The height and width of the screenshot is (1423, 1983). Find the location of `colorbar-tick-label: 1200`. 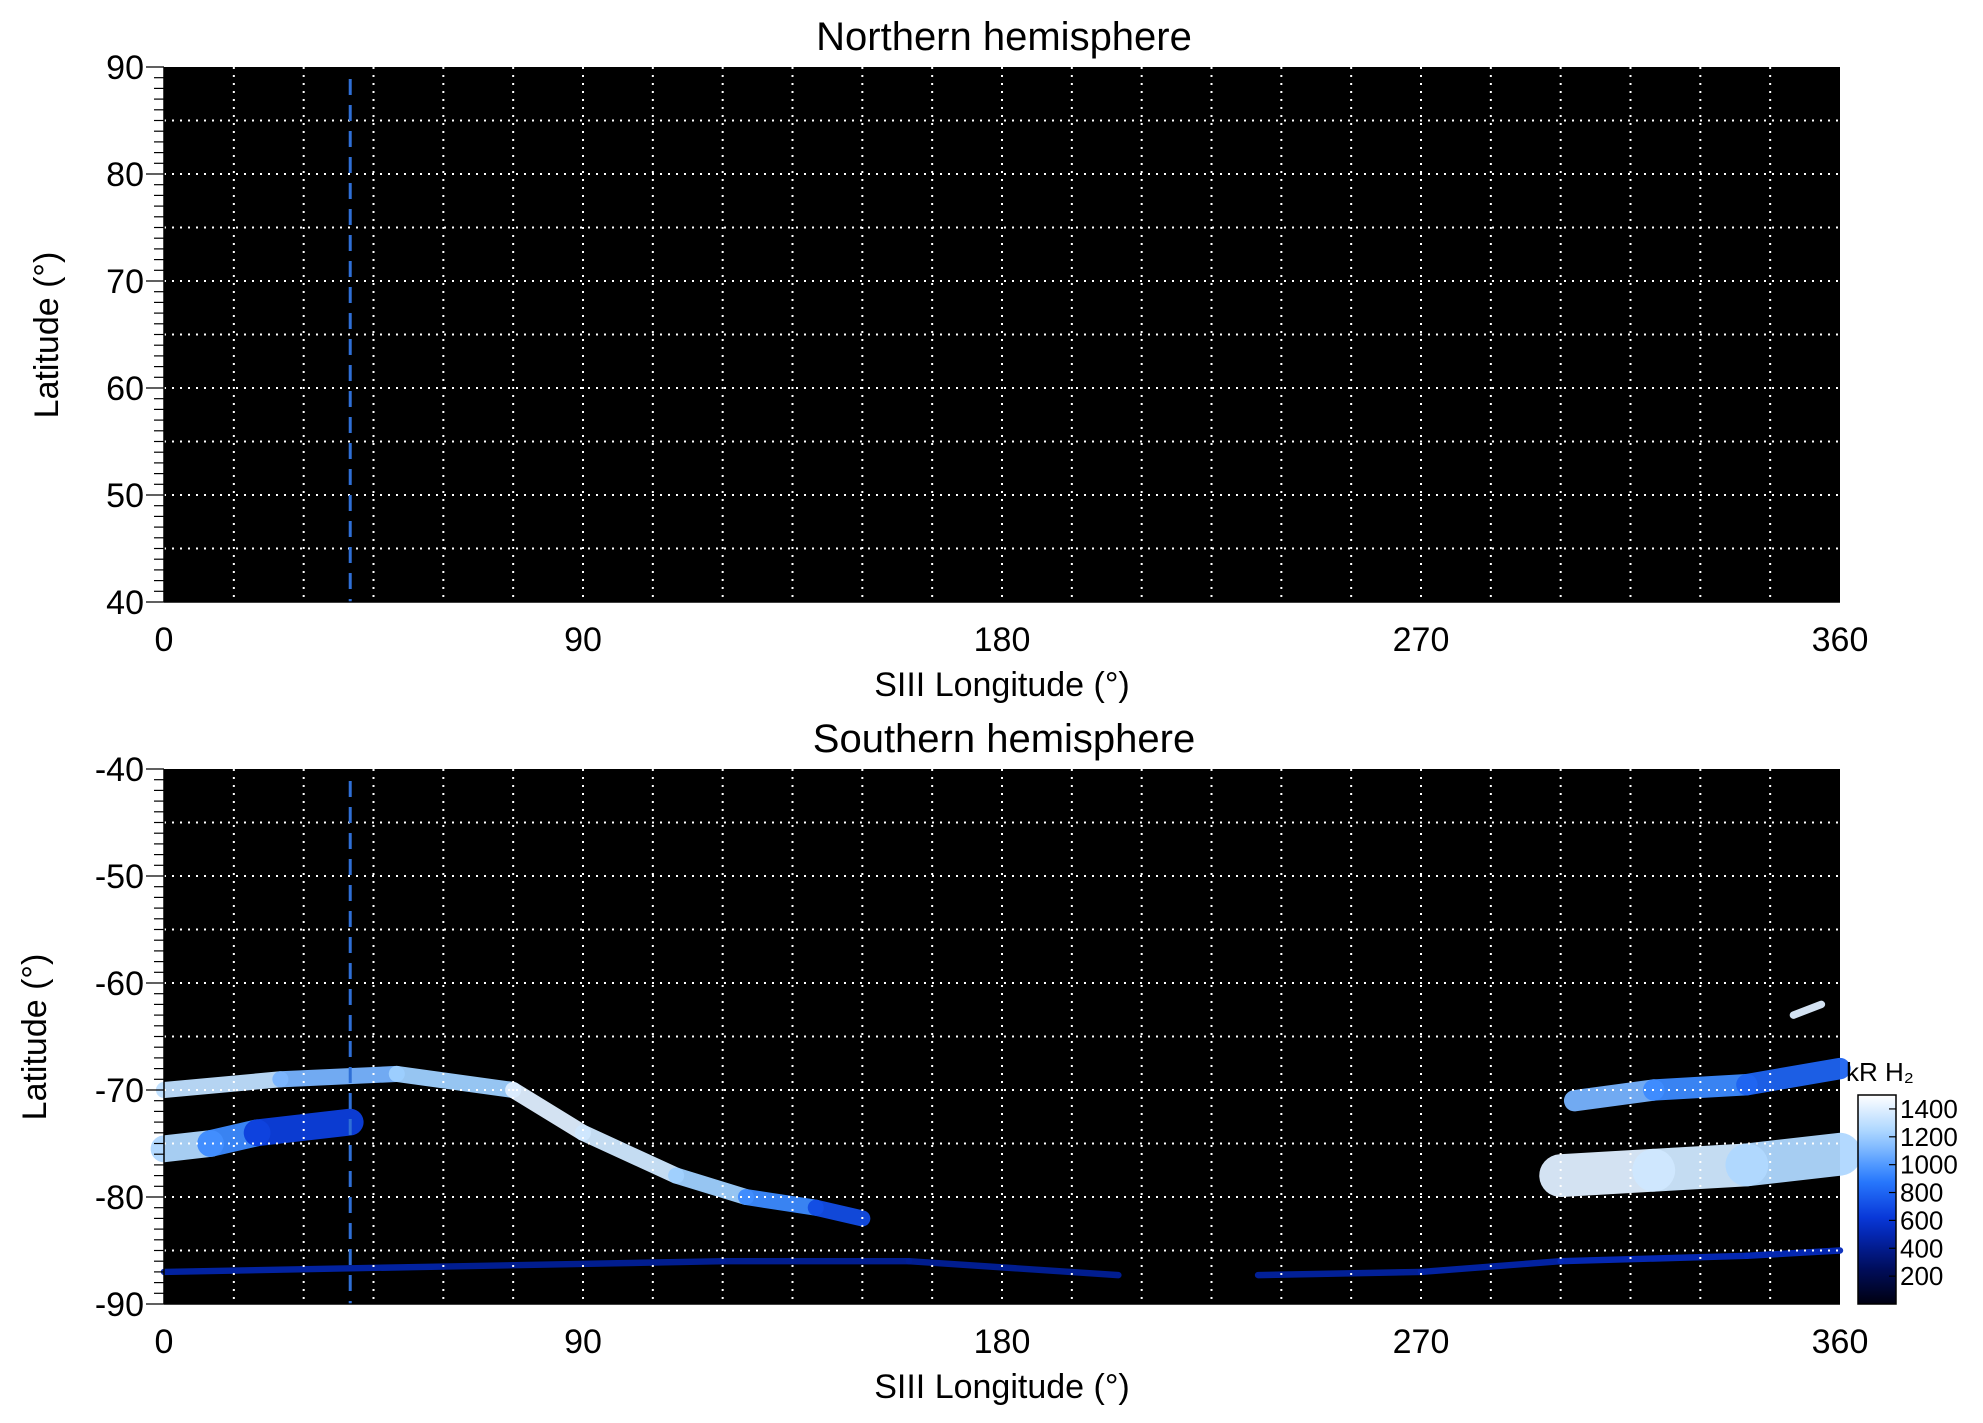

colorbar-tick-label: 1200 is located at coordinates (1929, 1137).